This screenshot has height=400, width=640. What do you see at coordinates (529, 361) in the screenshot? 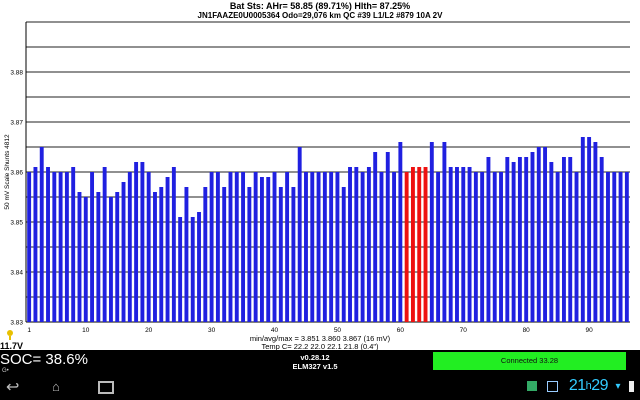
I see `connection-status-button: Connected 33.28` at bounding box center [529, 361].